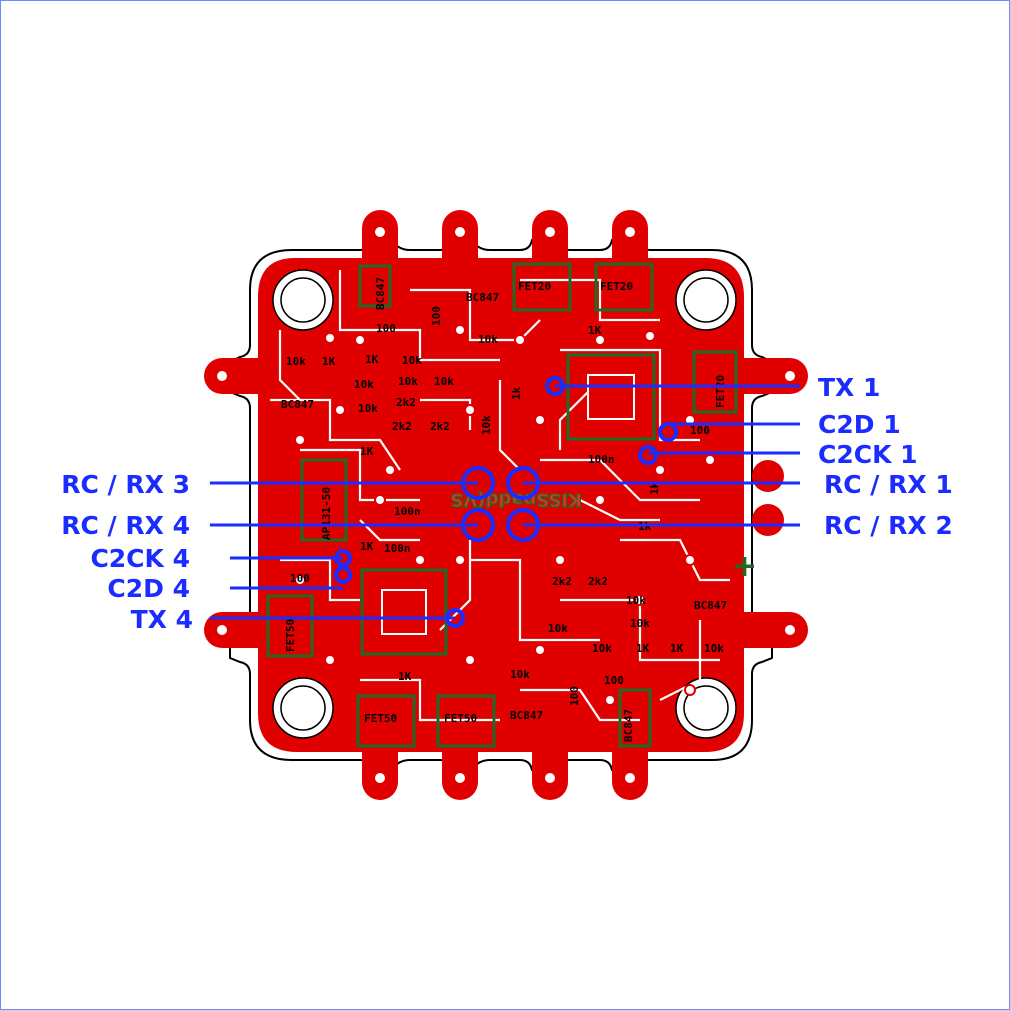 This screenshot has width=1010, height=1010. What do you see at coordinates (562, 581) in the screenshot?
I see `label-r-2k2-4: 2k2` at bounding box center [562, 581].